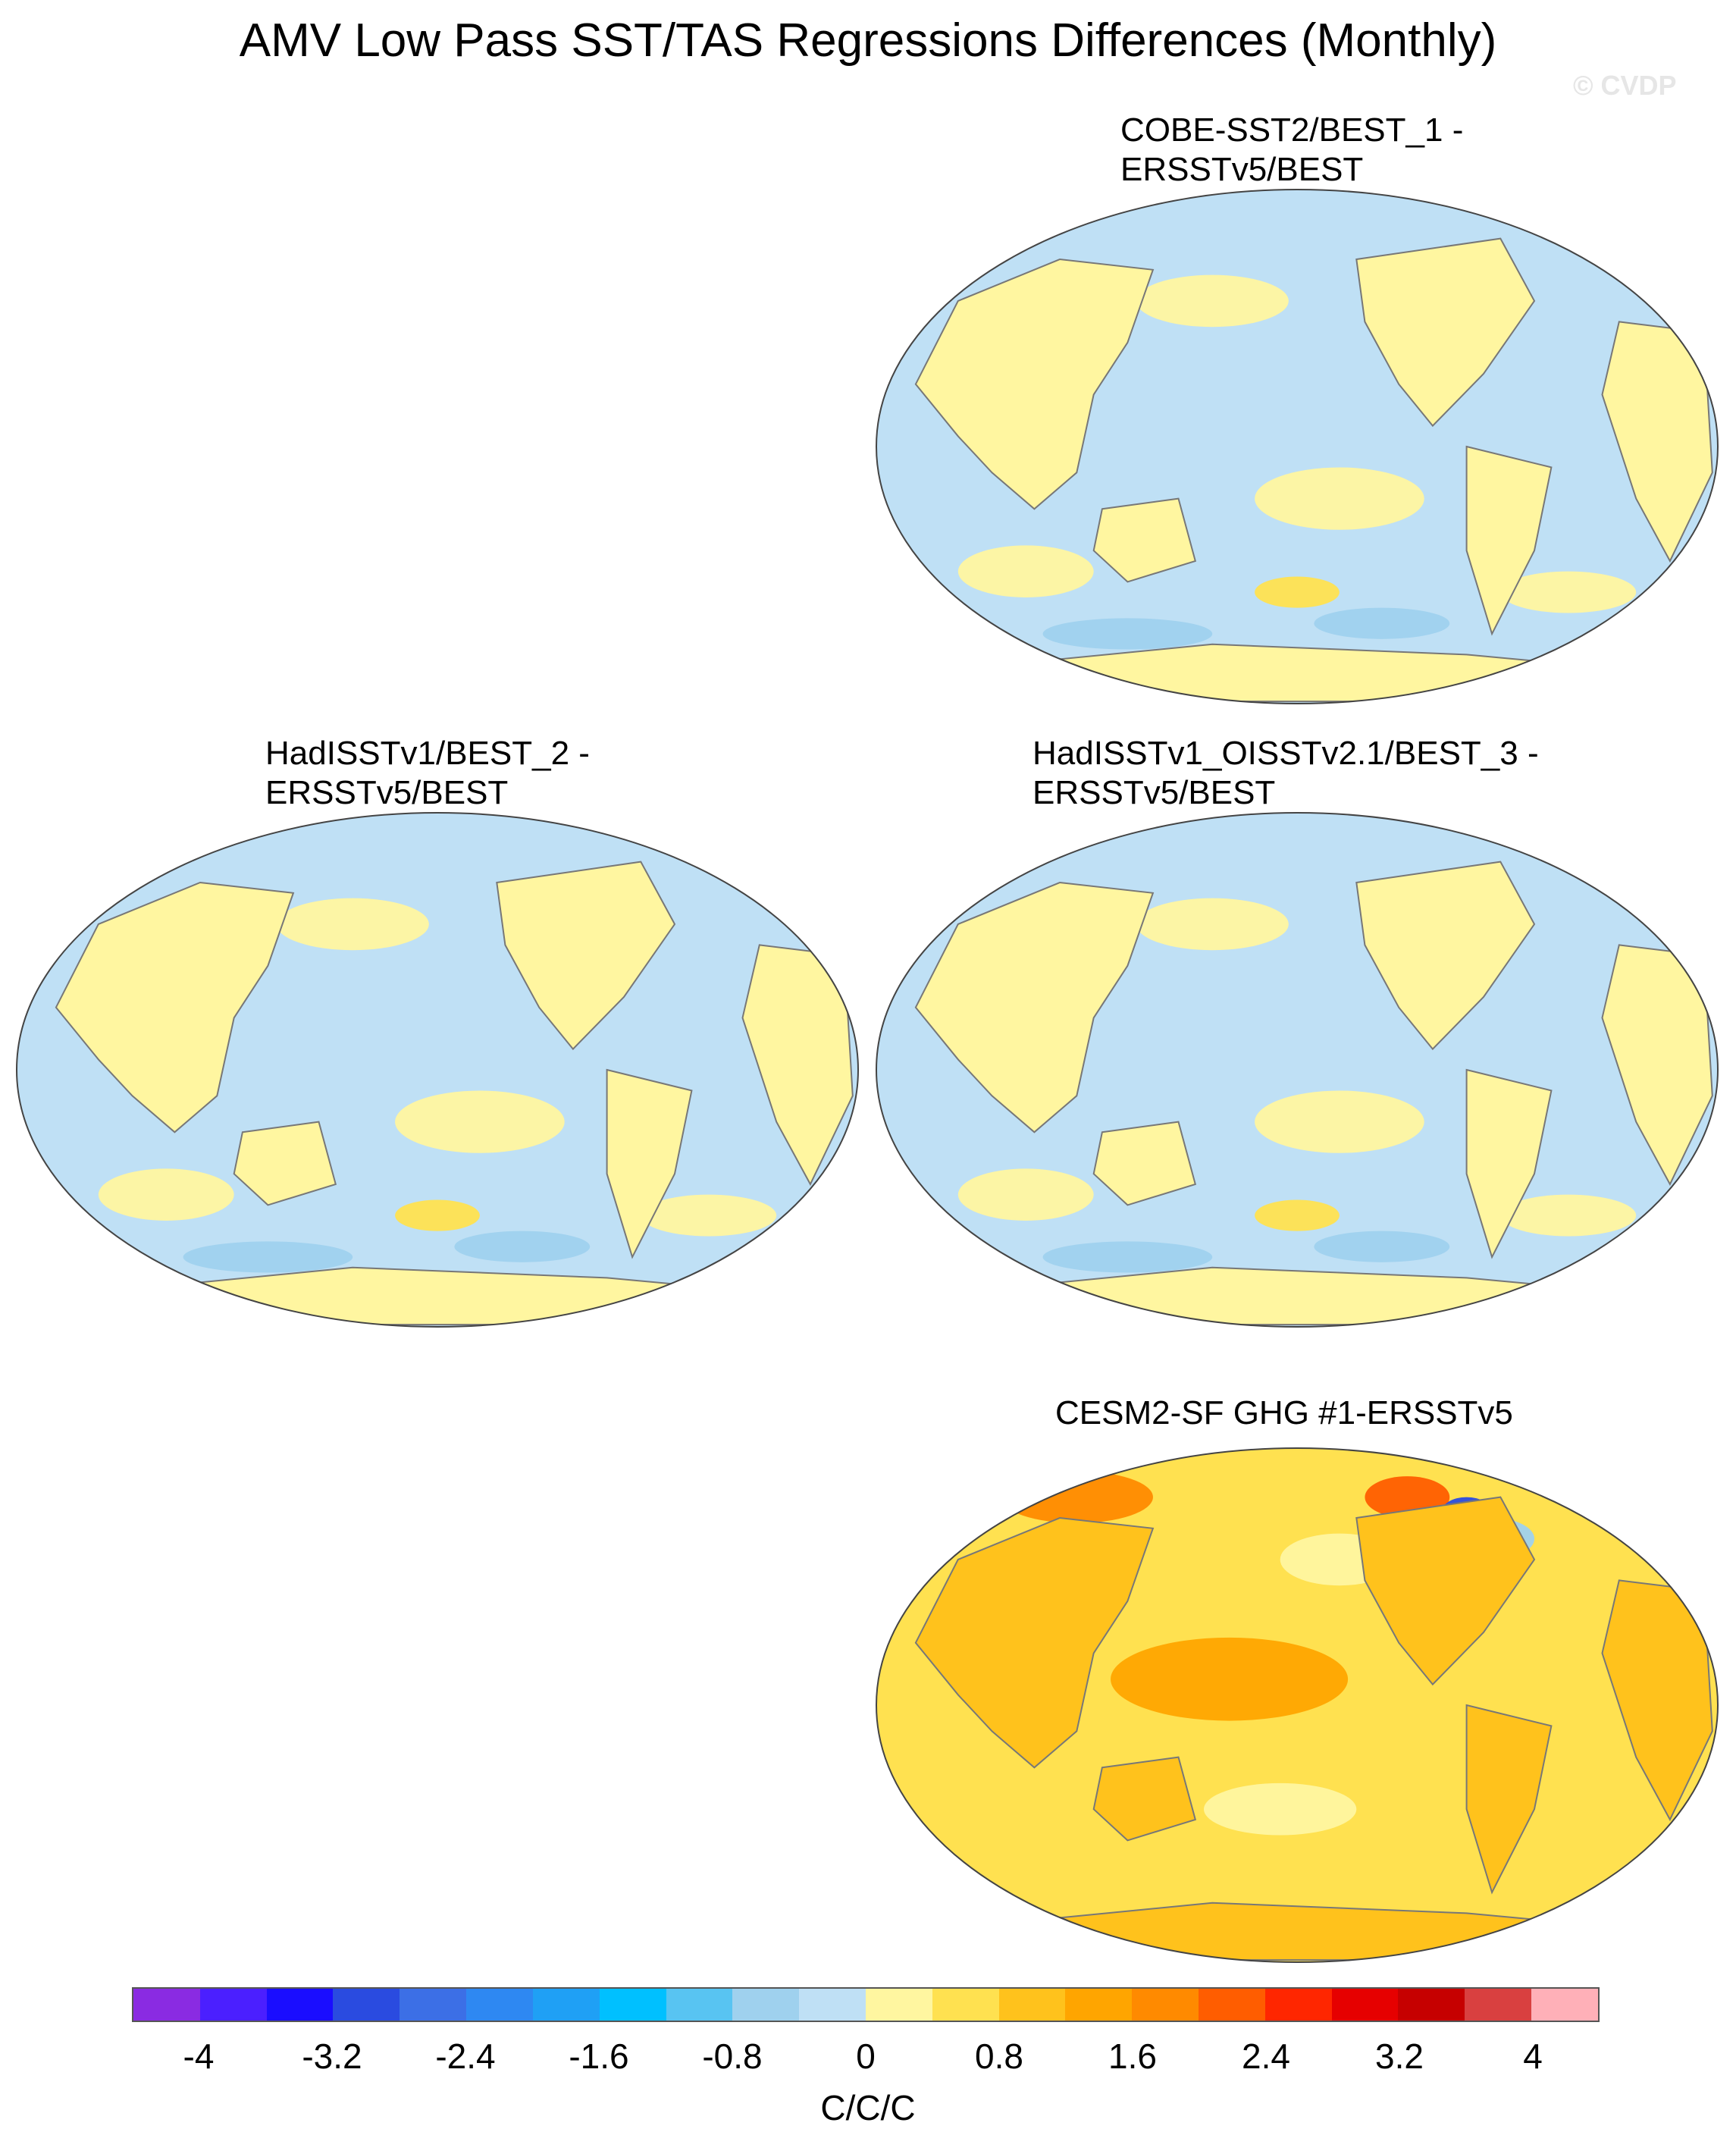 This screenshot has height=2154, width=1736. Describe the element at coordinates (1132, 2056) in the screenshot. I see `colorbar-tick-label: 1.6` at that location.